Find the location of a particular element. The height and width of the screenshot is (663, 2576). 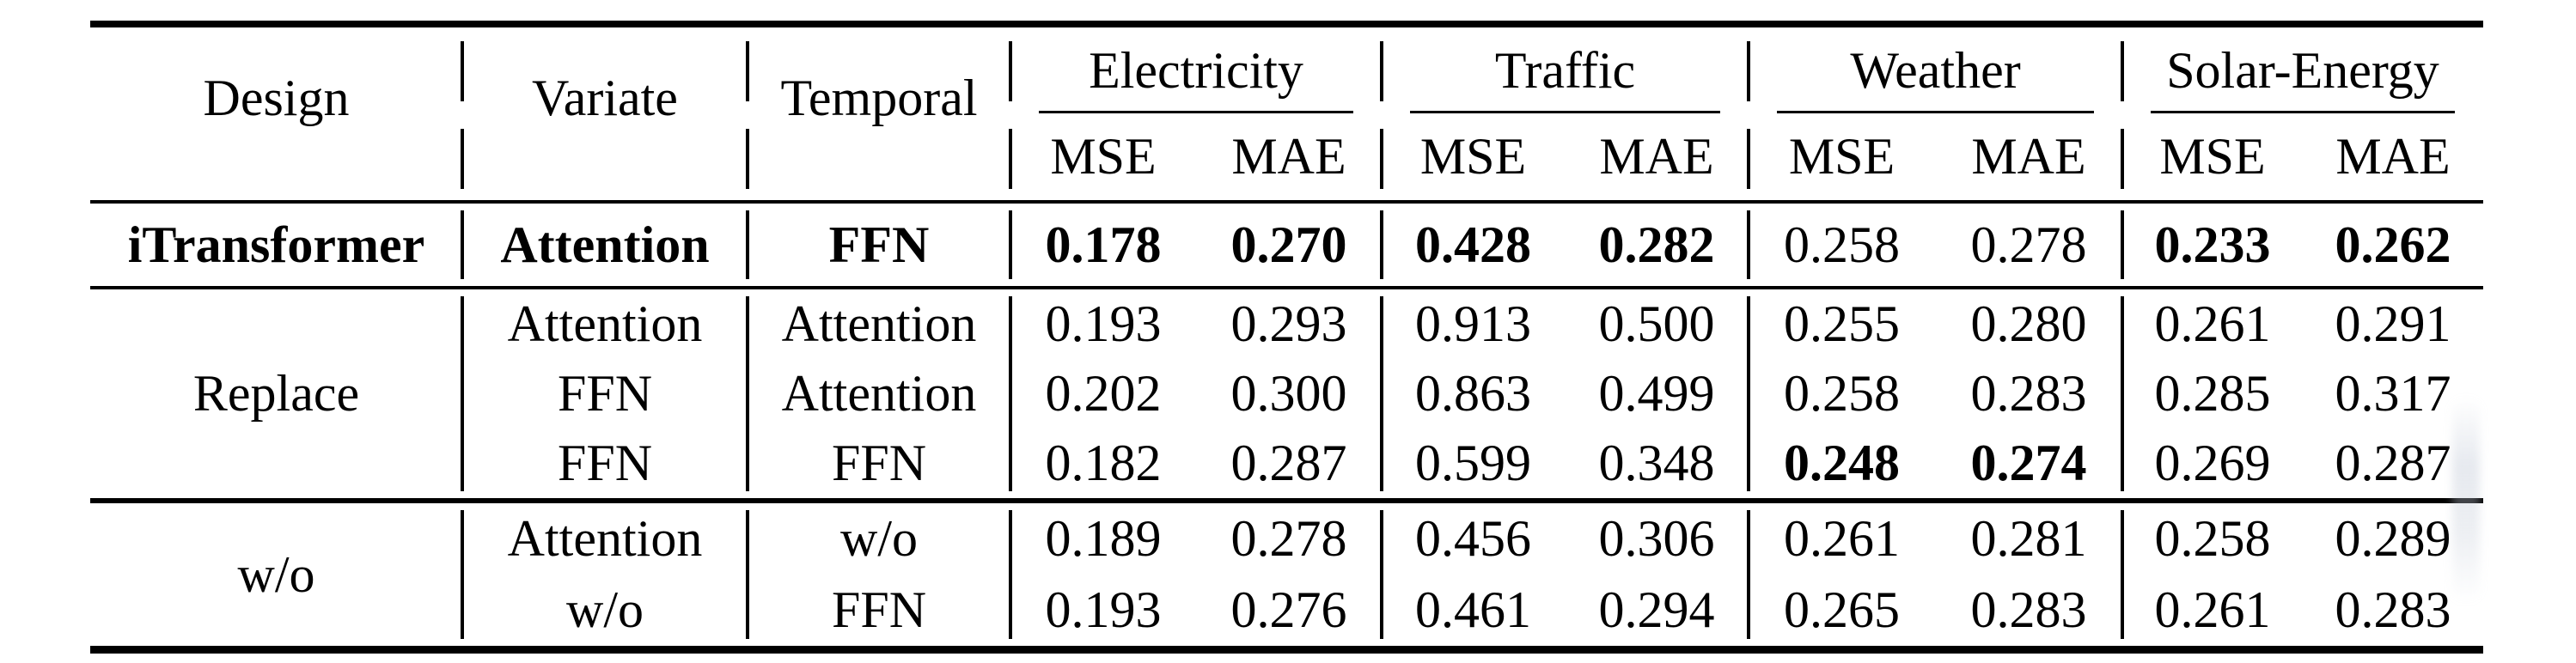

value-cell: 0.293 is located at coordinates (1288, 324).